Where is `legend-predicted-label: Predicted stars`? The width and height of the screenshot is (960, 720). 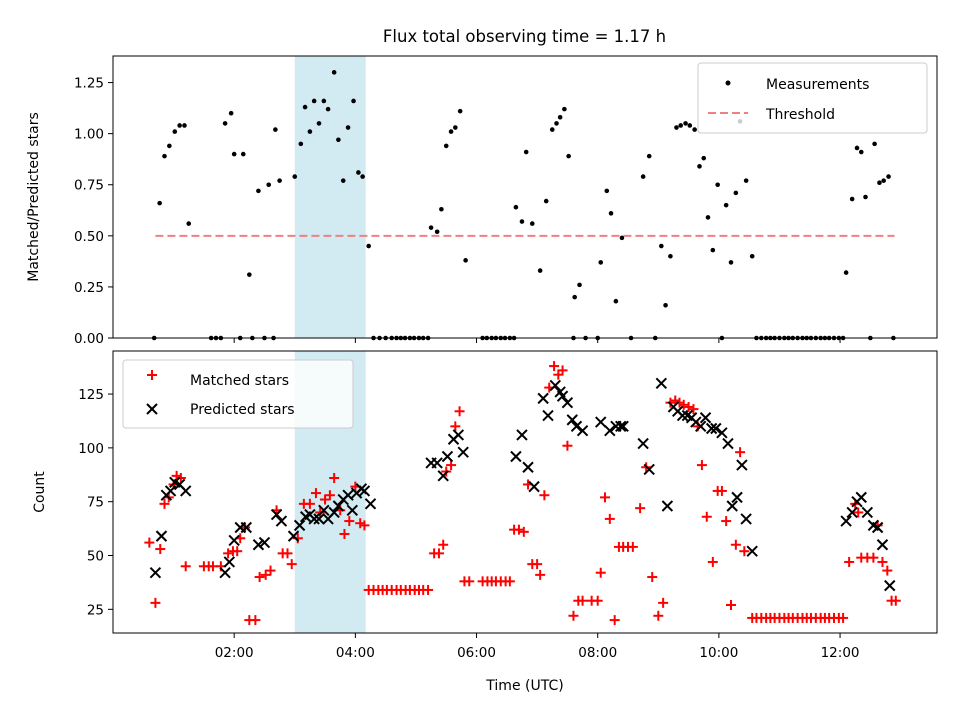 legend-predicted-label: Predicted stars is located at coordinates (242, 410).